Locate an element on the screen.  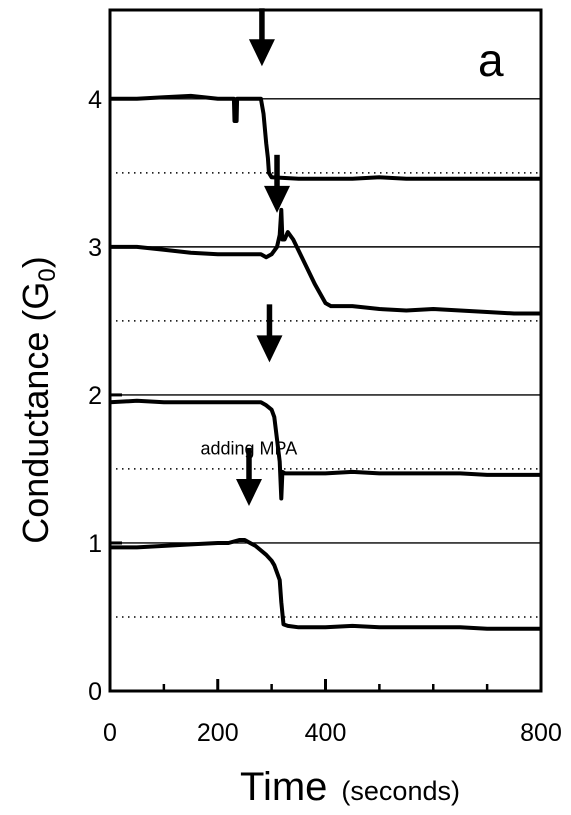
annotation-adding-mpa: adding MPA is located at coordinates (249, 449).